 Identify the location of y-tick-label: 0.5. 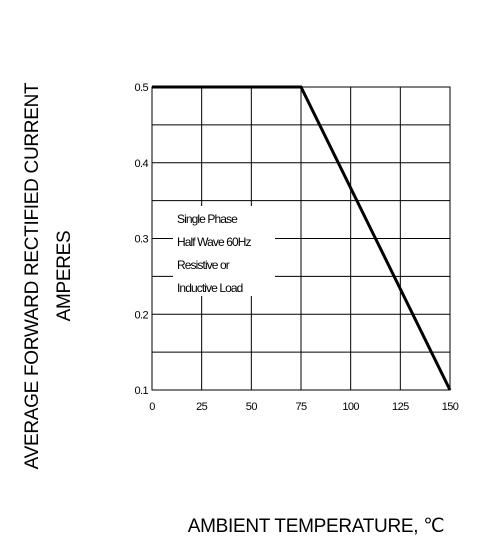
(142, 88).